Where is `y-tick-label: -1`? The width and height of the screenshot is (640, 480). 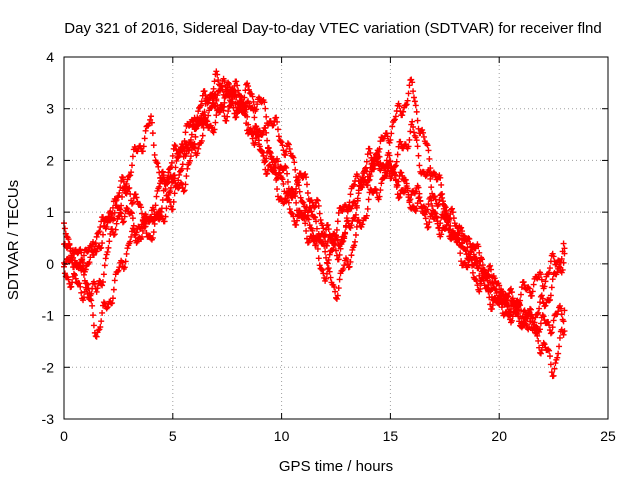
y-tick-label: -1 is located at coordinates (48, 316).